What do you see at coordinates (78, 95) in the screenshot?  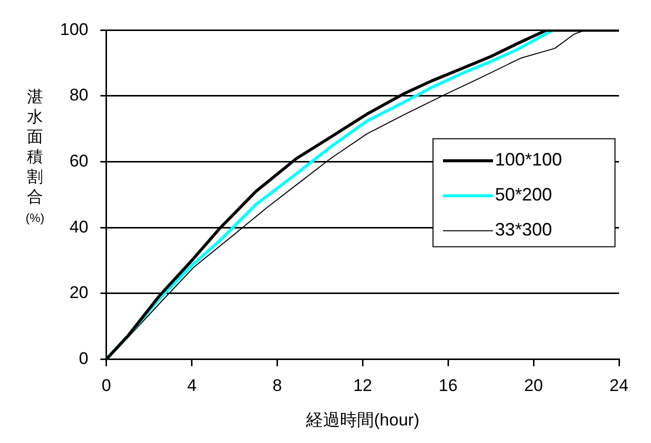 I see `y-tick-label: 80` at bounding box center [78, 95].